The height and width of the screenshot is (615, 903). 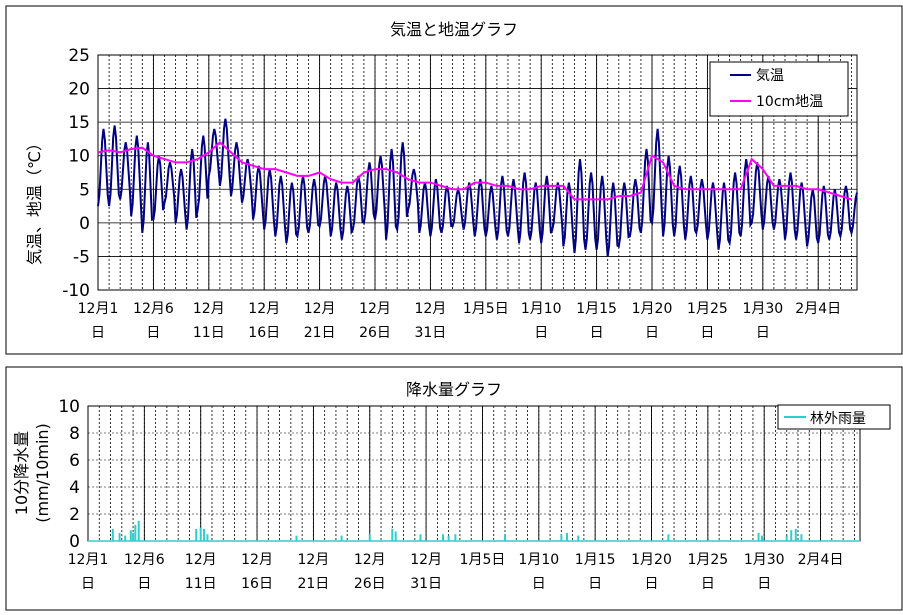 What do you see at coordinates (144, 560) in the screenshot?
I see `rain-x-tick-label: 12月6` at bounding box center [144, 560].